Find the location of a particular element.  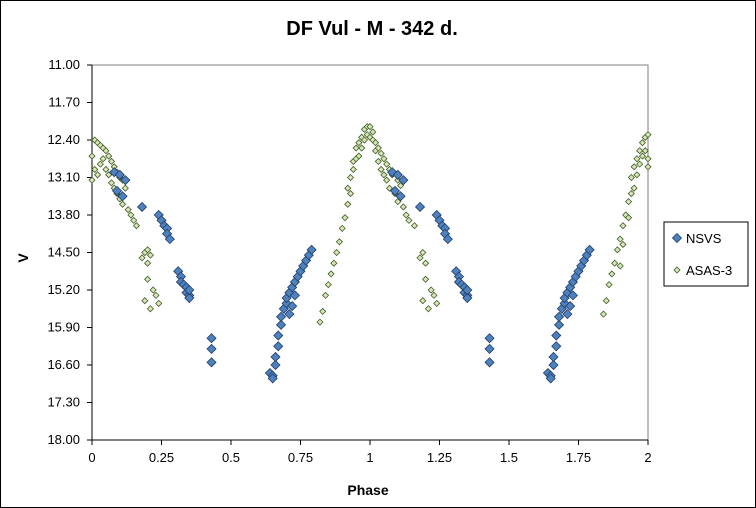

x-tick-label: 0.75 is located at coordinates (300, 457).